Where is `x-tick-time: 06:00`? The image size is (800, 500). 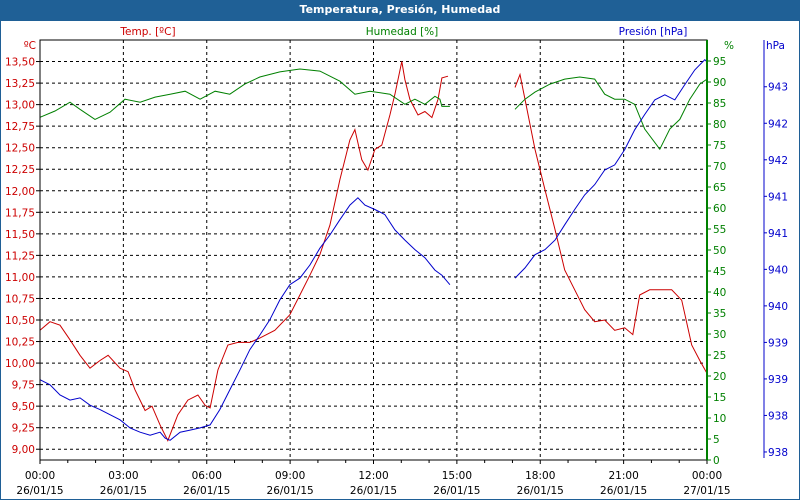
x-tick-time: 06:00 is located at coordinates (207, 476).